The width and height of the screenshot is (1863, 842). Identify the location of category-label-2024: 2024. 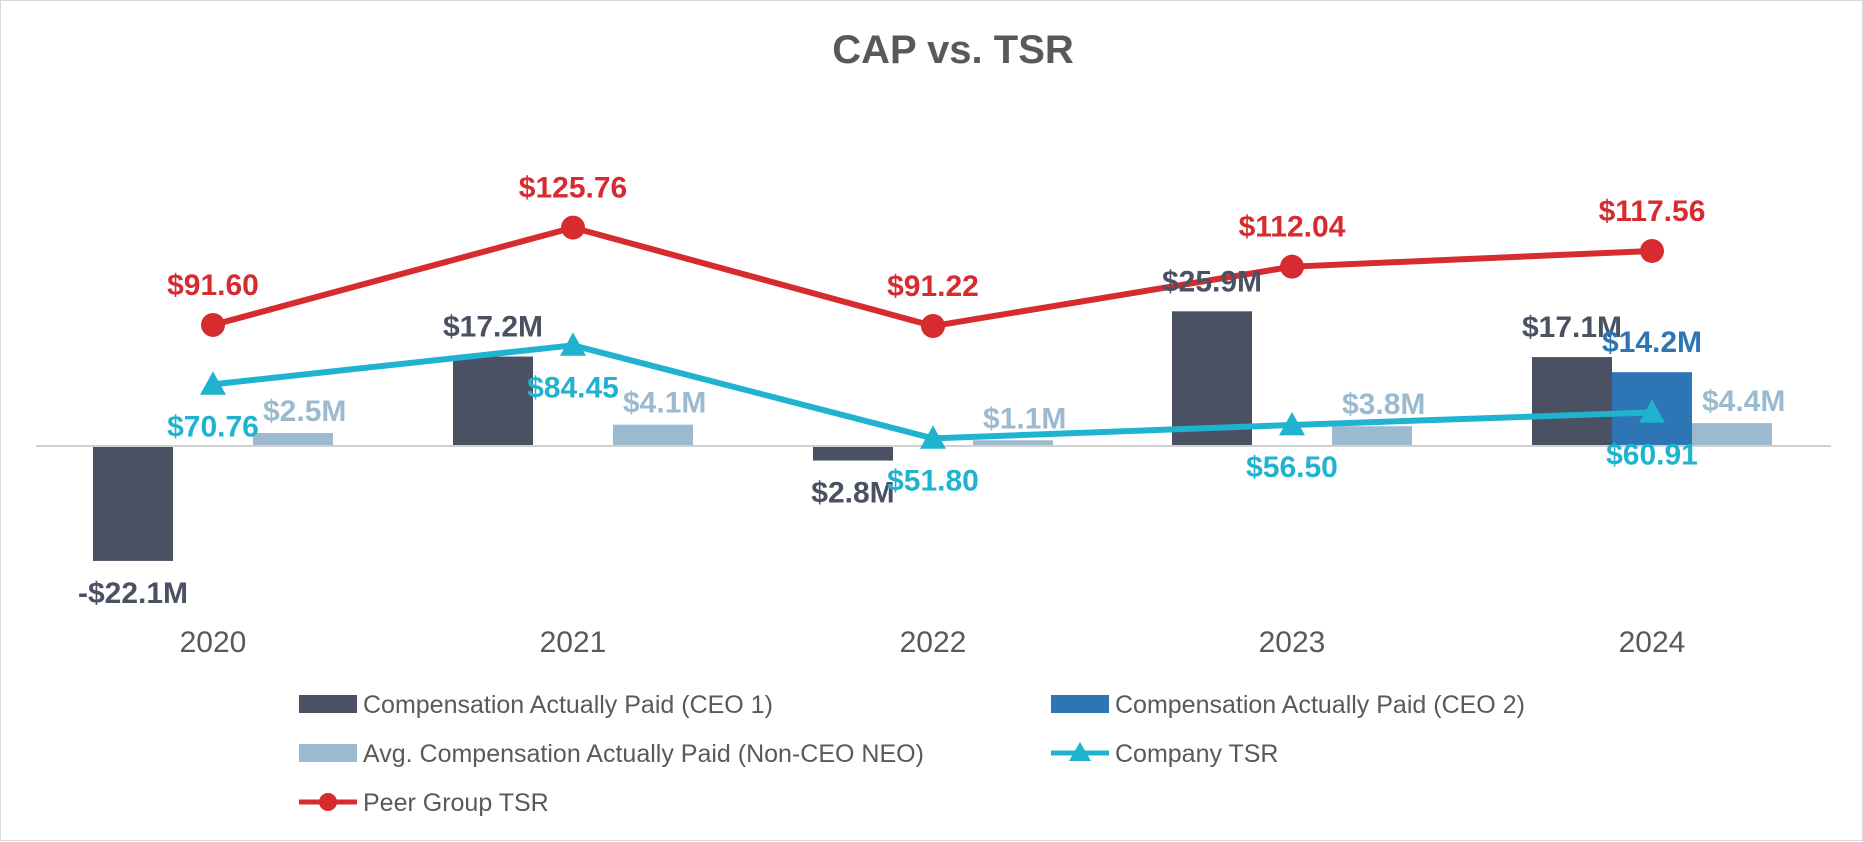
(1652, 642).